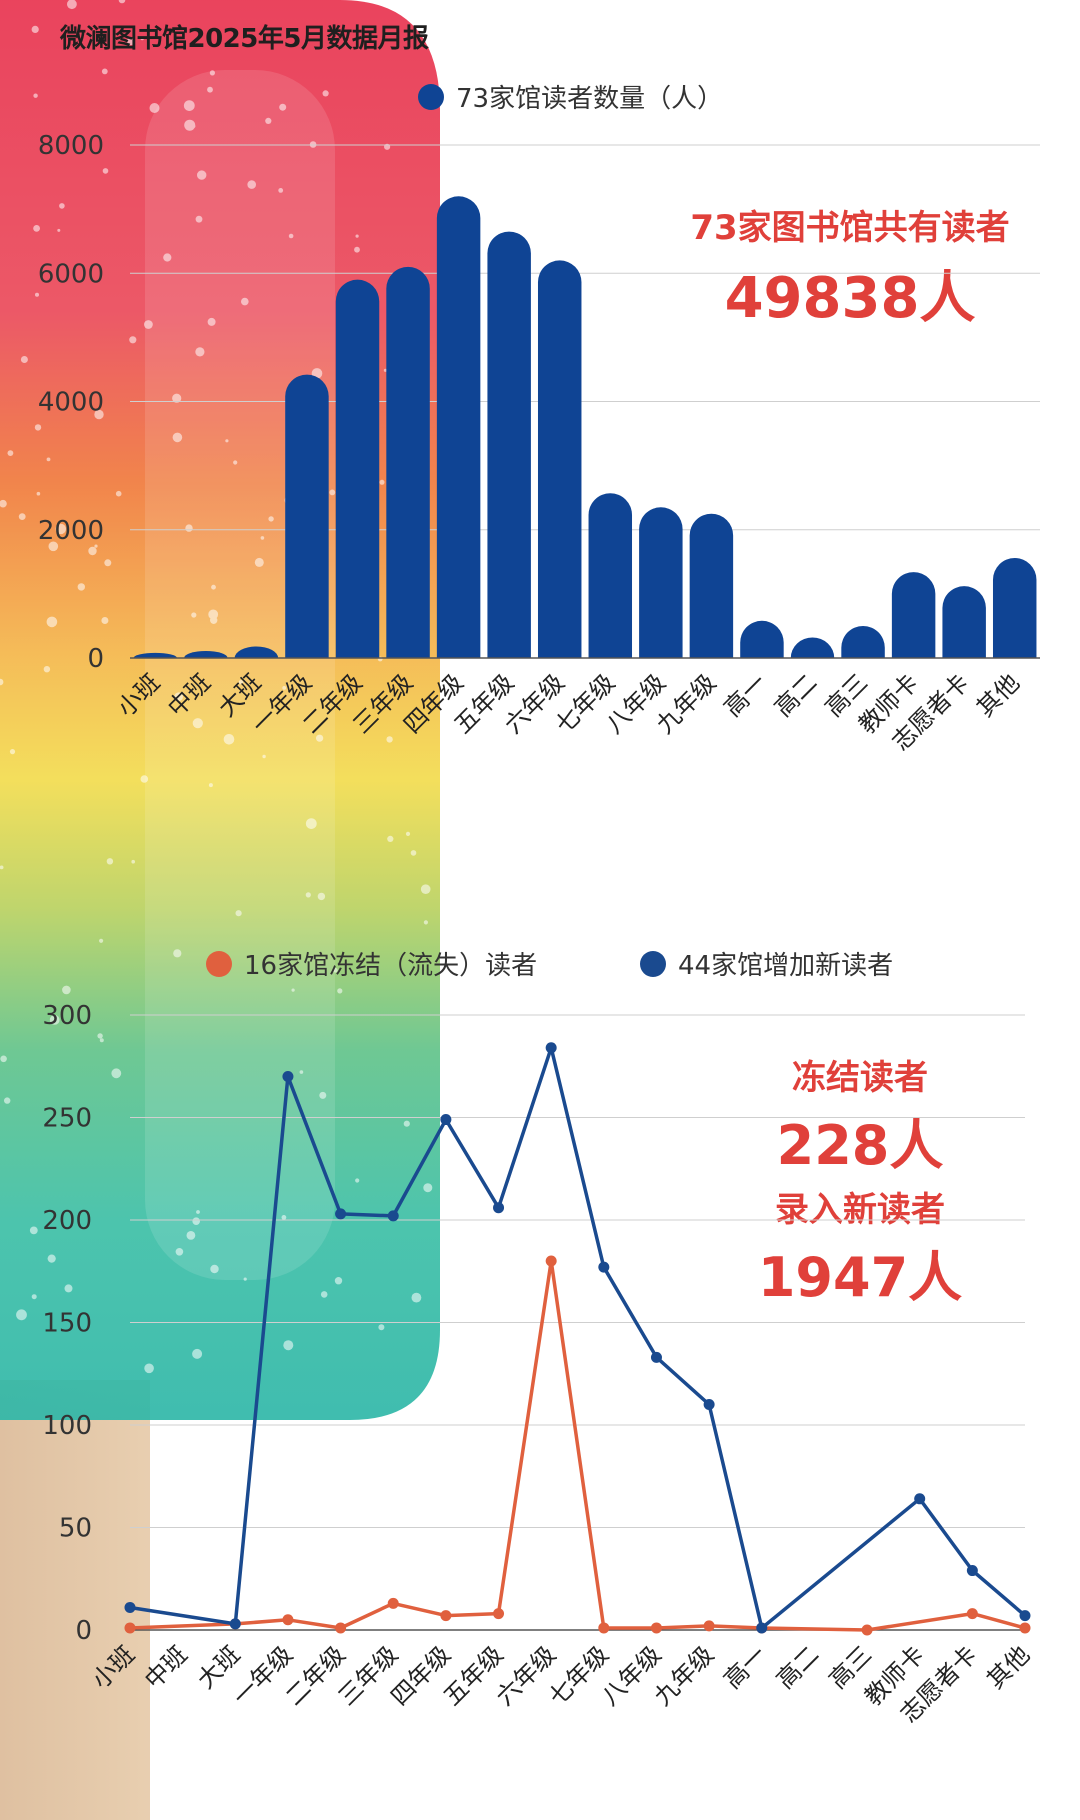 Image resolution: width=1080 pixels, height=1820 pixels. What do you see at coordinates (766, 963) in the screenshot?
I see `new-legend: 44家馆增加新读者` at bounding box center [766, 963].